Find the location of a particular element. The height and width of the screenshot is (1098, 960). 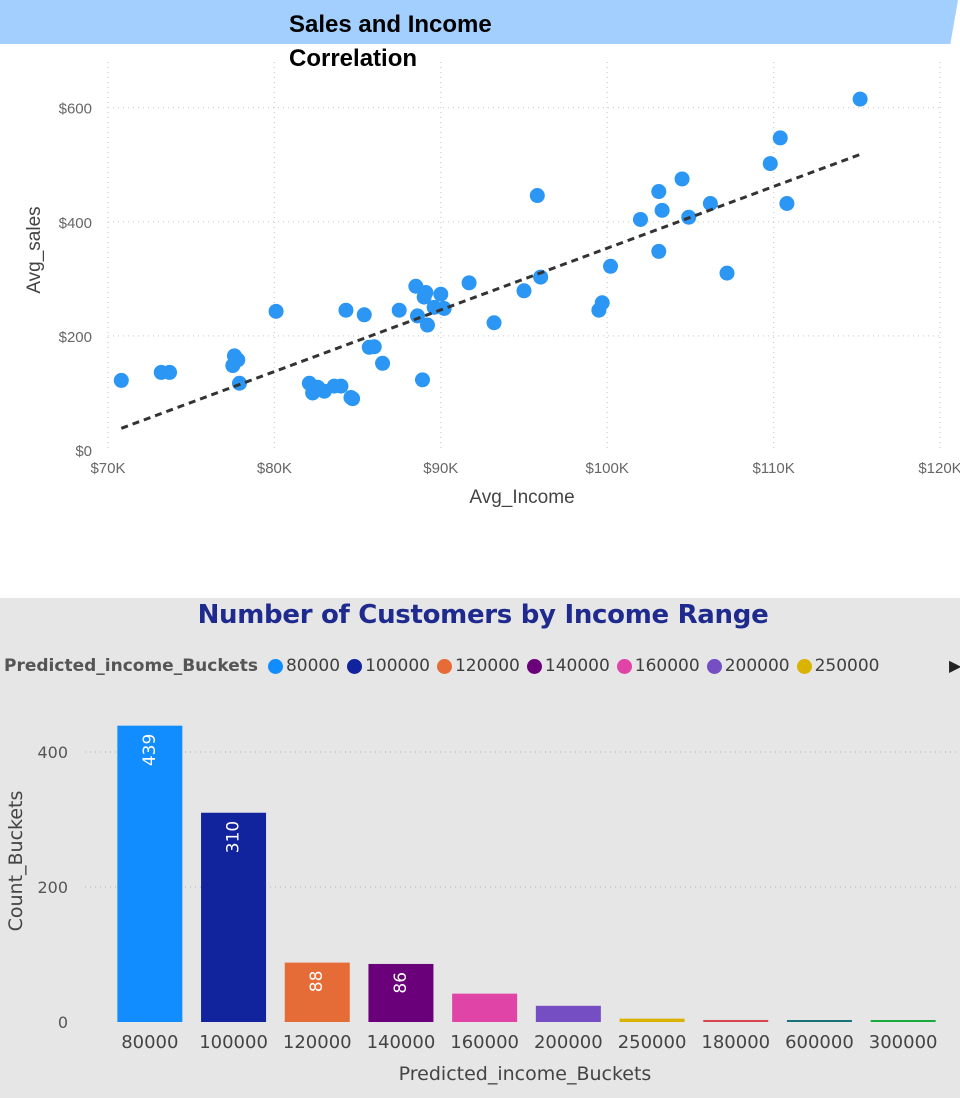

bar-data-label: 439 is located at coordinates (150, 750).